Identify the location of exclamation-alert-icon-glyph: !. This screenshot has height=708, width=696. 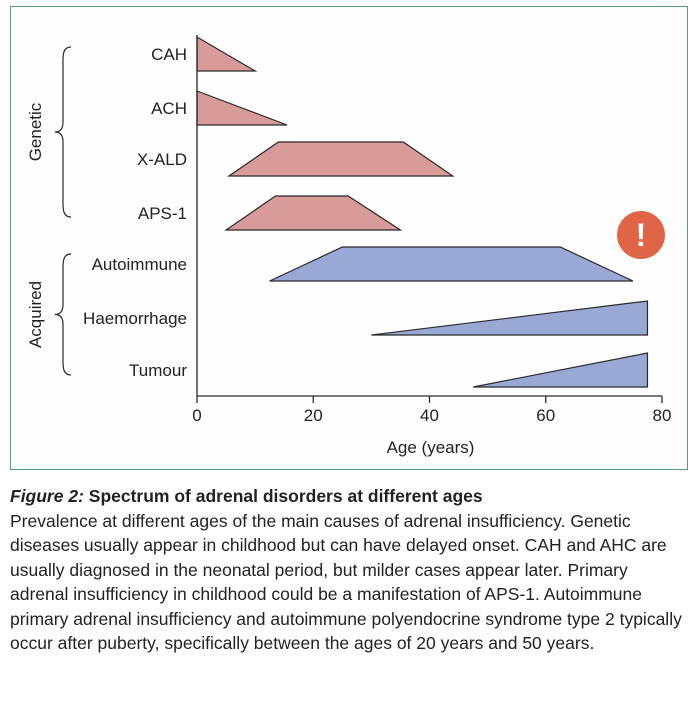
(641, 235).